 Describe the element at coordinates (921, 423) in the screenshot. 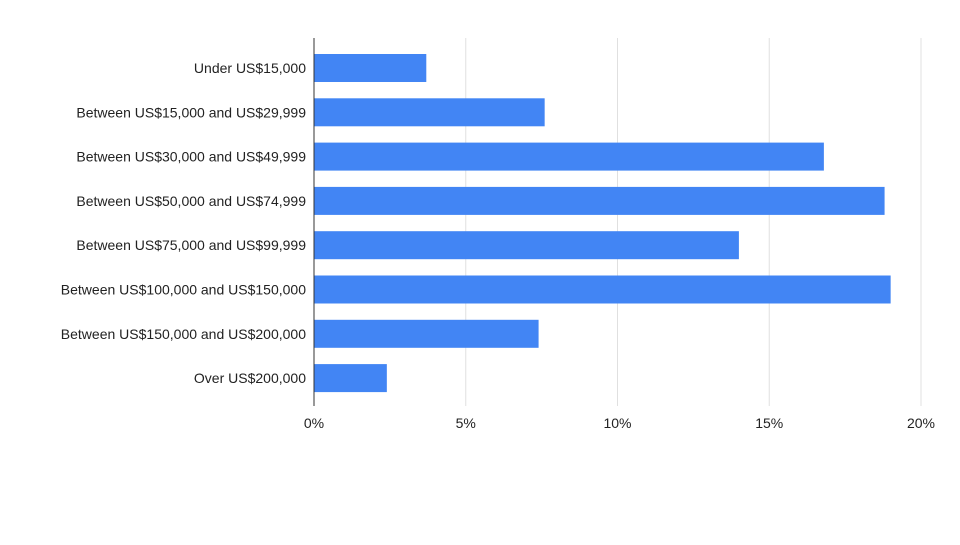

I see `x-tick-label-4: 20%` at that location.